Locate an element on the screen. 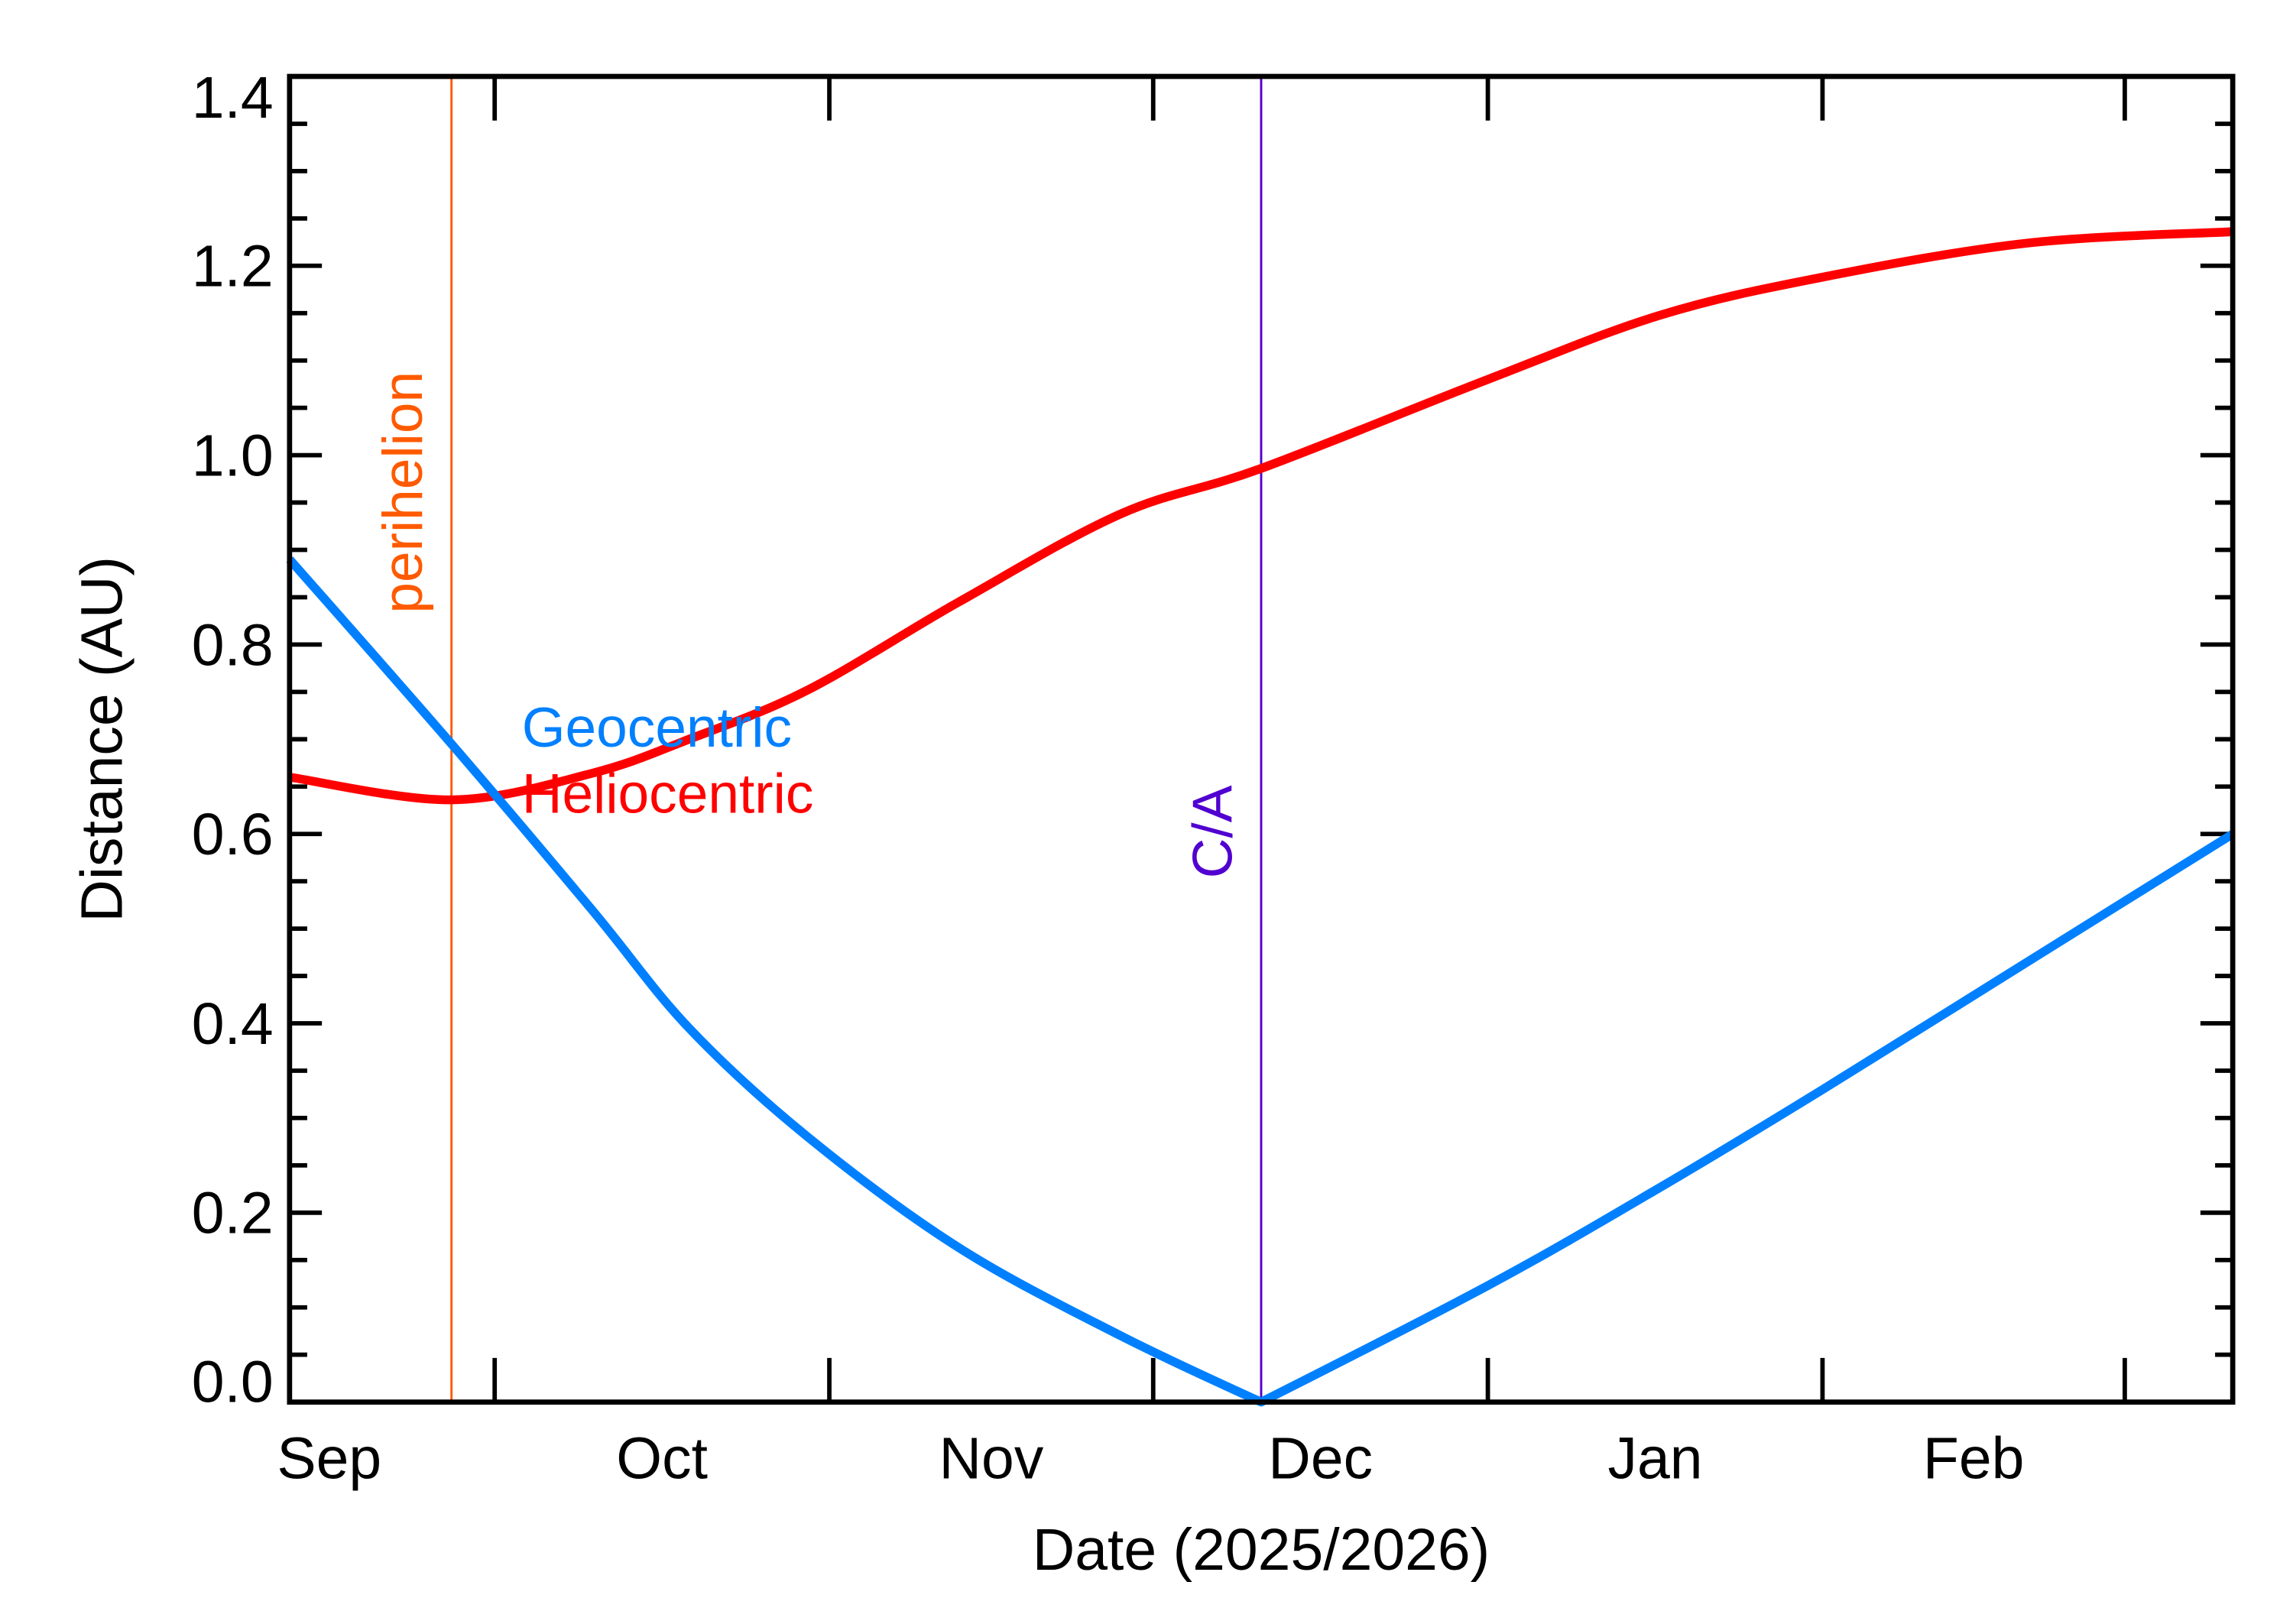 This screenshot has height=1624, width=2293. y-axis-label: Distance (AU) is located at coordinates (102, 739).